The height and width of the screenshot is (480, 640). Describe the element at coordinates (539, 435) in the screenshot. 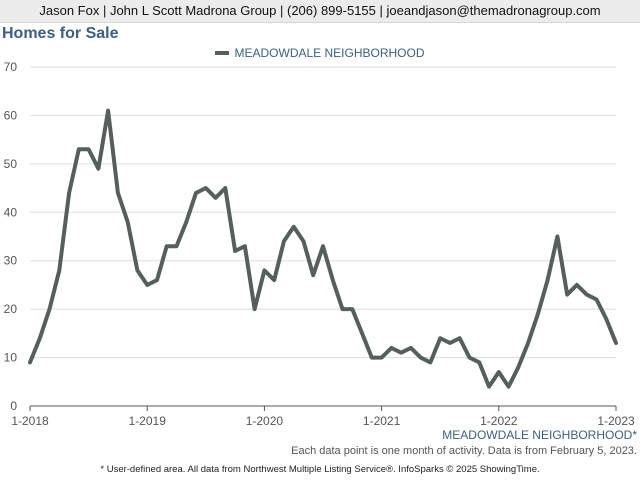

I see `footer-series-label: MEADOWDALE NEIGHBORHOOD*` at that location.